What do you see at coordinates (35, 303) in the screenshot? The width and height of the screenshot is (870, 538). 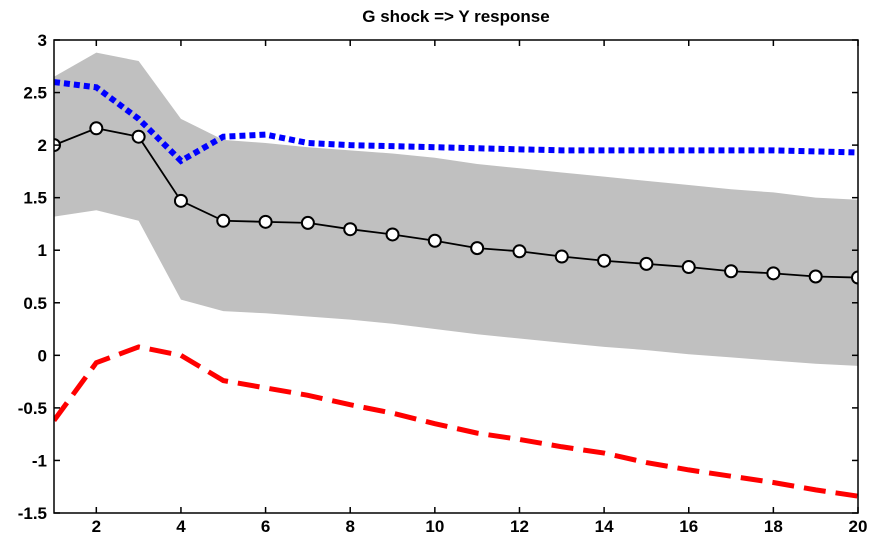 I see `y-tick-label: 0.5` at bounding box center [35, 303].